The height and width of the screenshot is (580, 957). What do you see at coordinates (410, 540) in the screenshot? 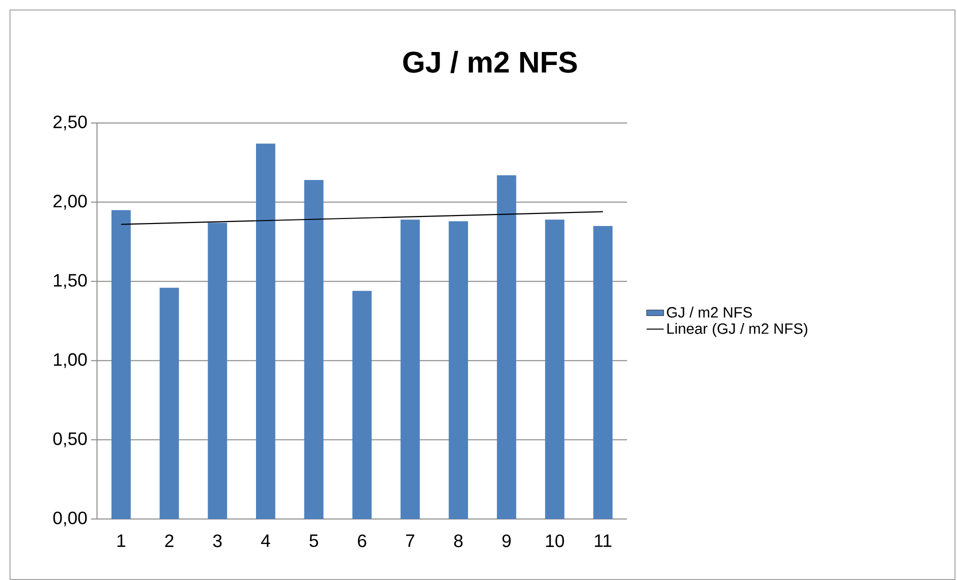
I see `x-tick-label: 7` at bounding box center [410, 540].